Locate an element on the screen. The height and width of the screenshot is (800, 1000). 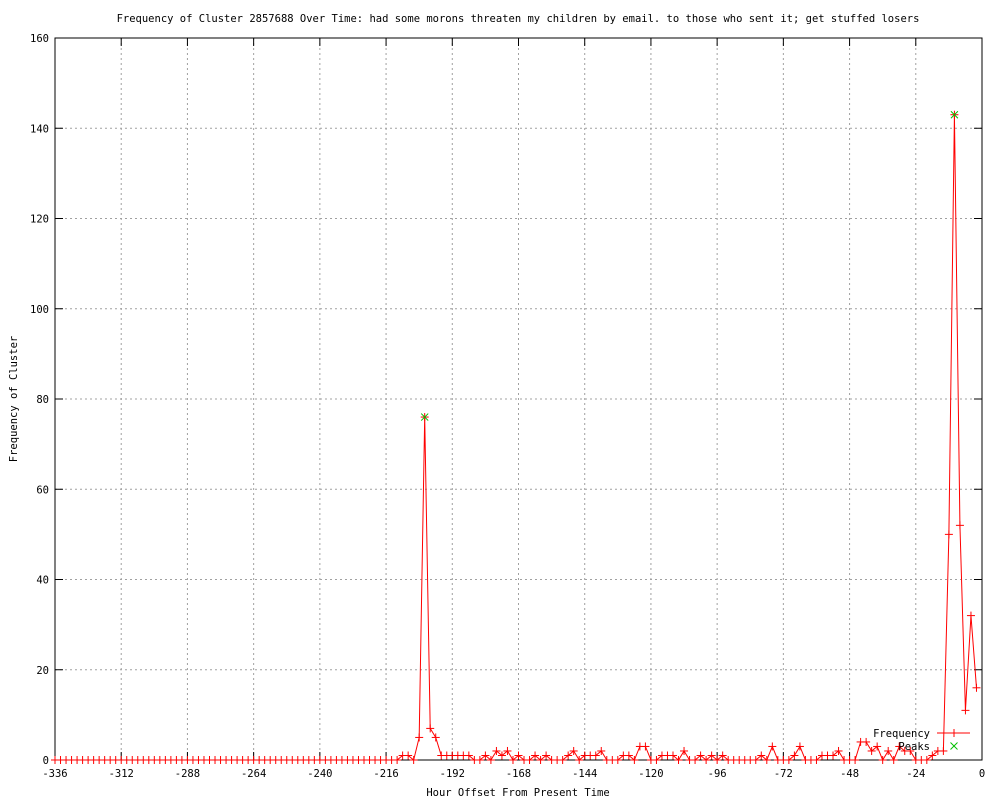
x-tick-label: -168 is located at coordinates (518, 774).